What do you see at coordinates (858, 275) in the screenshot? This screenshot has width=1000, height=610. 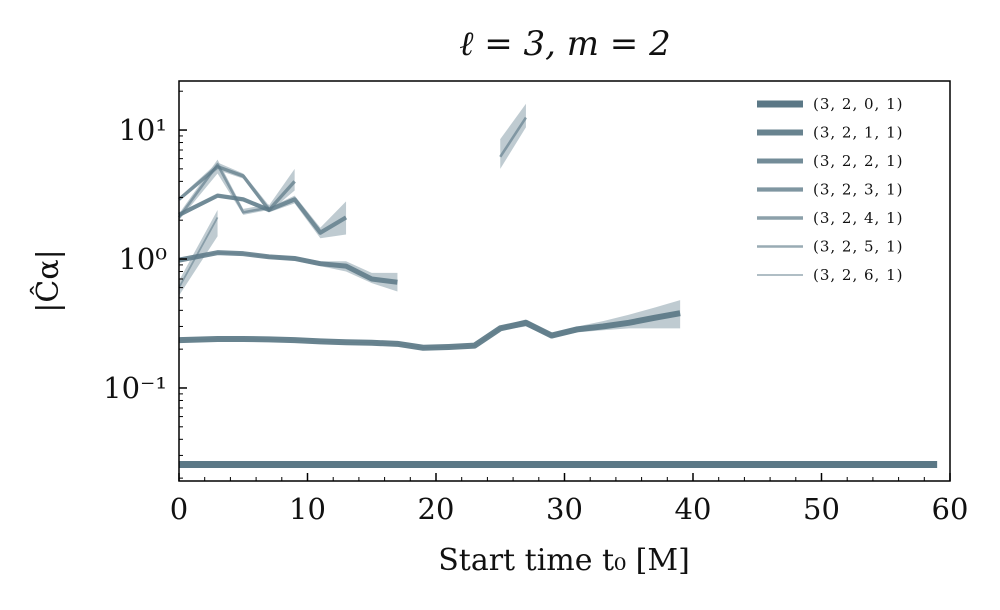 I see `legend-label-6: (3, 2, 6, 1)` at bounding box center [858, 275].